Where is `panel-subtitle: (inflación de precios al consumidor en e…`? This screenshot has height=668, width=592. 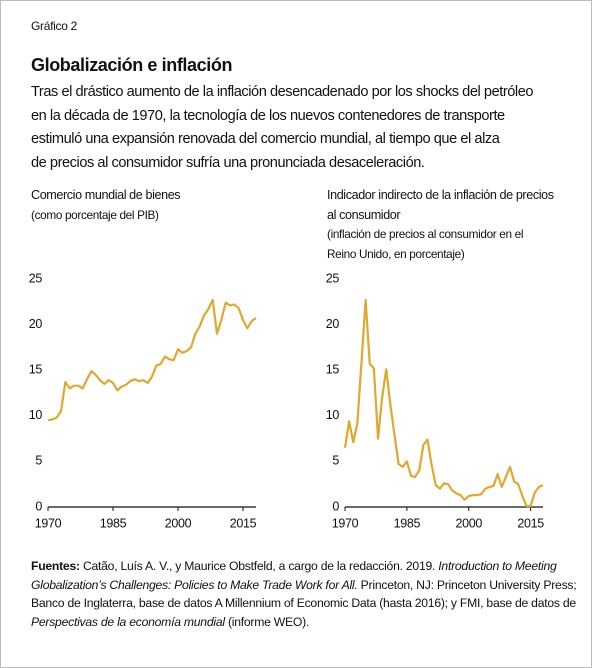
panel-subtitle: (inflación de precios al consumidor en e… is located at coordinates (425, 234).